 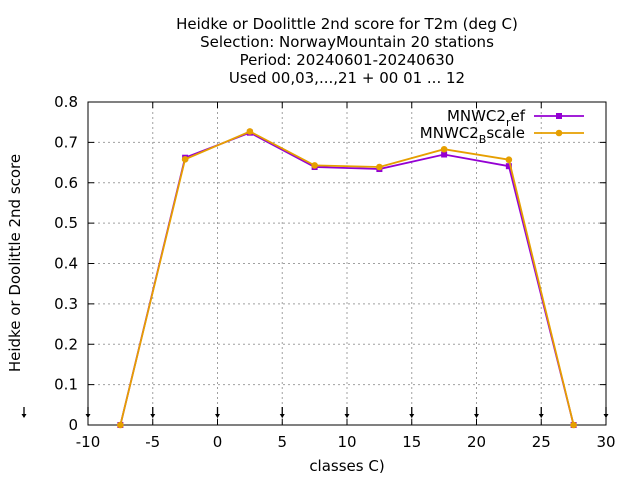 I want to click on y-tick-label: 0.6, so click(x=66, y=183).